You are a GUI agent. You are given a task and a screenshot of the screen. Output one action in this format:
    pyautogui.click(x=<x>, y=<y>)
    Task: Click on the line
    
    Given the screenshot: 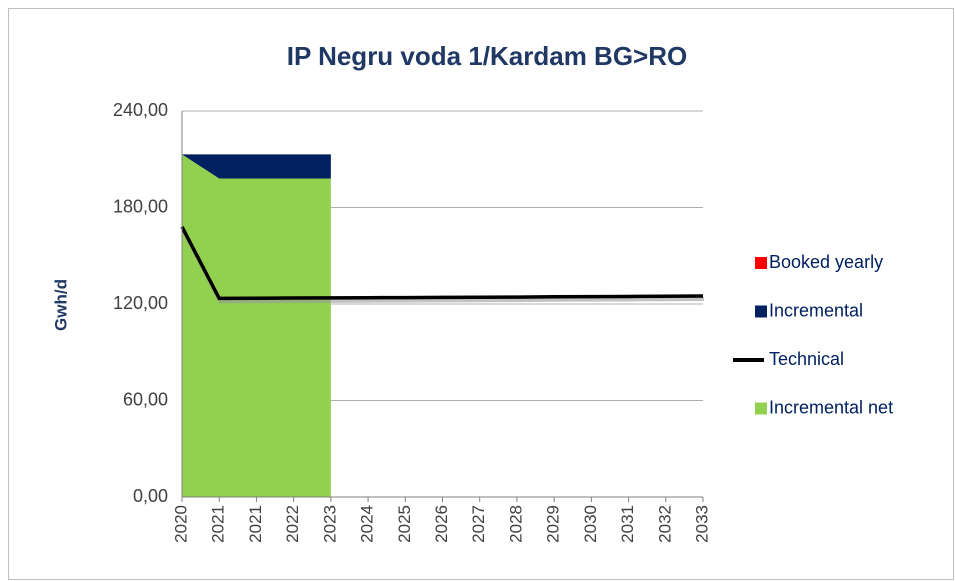 What is the action you would take?
    pyautogui.click(x=442, y=263)
    